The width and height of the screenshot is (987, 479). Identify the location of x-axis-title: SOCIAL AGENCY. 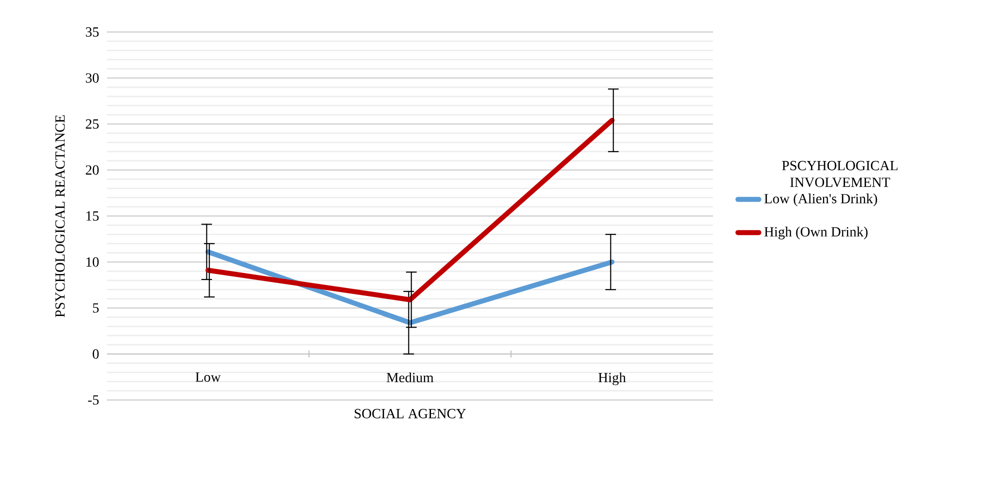
(410, 413).